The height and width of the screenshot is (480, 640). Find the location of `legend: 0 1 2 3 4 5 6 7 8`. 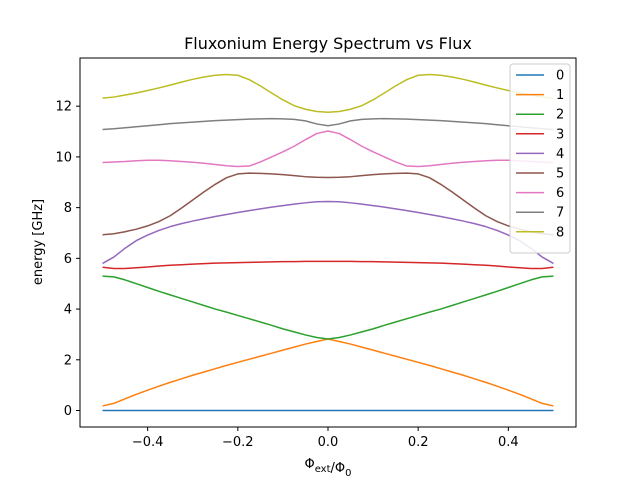

legend: 0 1 2 3 4 5 6 7 8 is located at coordinates (540, 158).